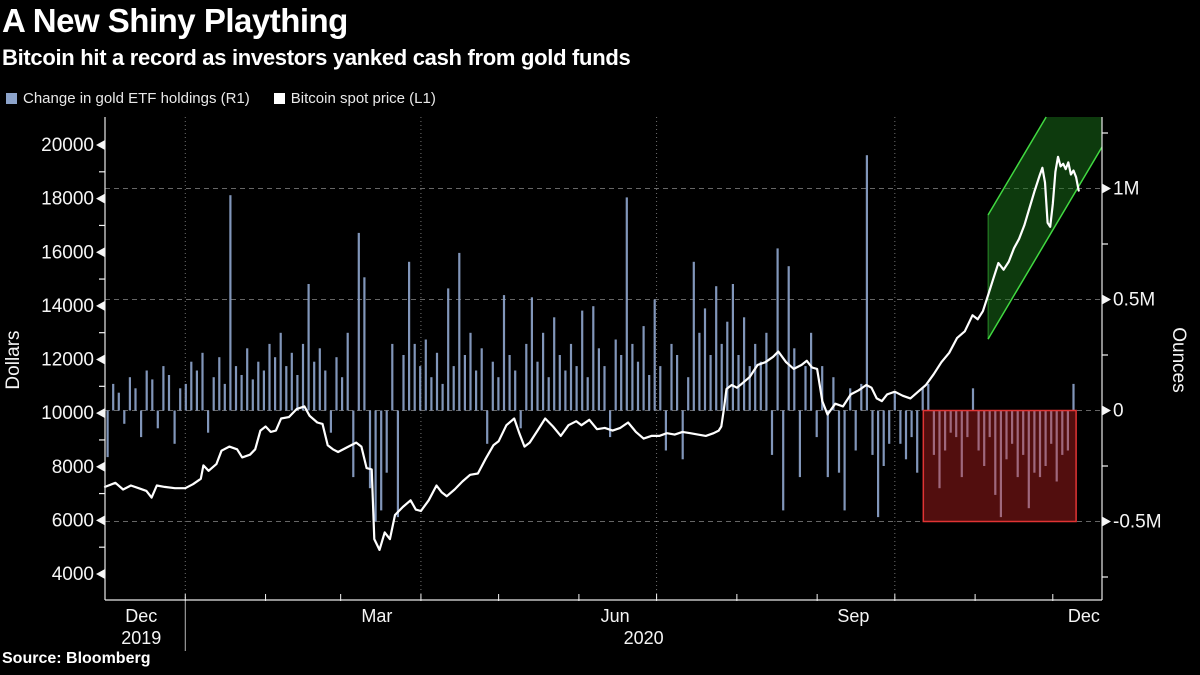  Describe the element at coordinates (175, 20) in the screenshot. I see `page-title: A New Shiny Plaything` at that location.